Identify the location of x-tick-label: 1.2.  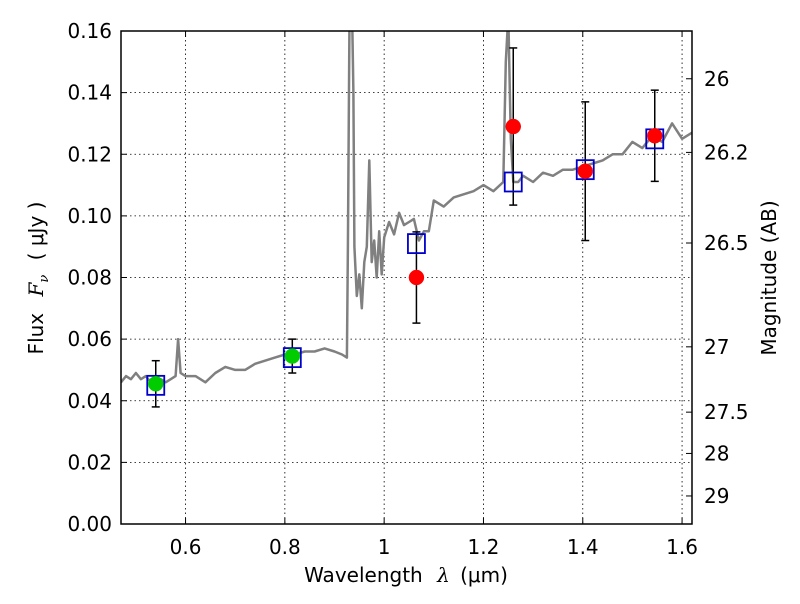
(484, 547).